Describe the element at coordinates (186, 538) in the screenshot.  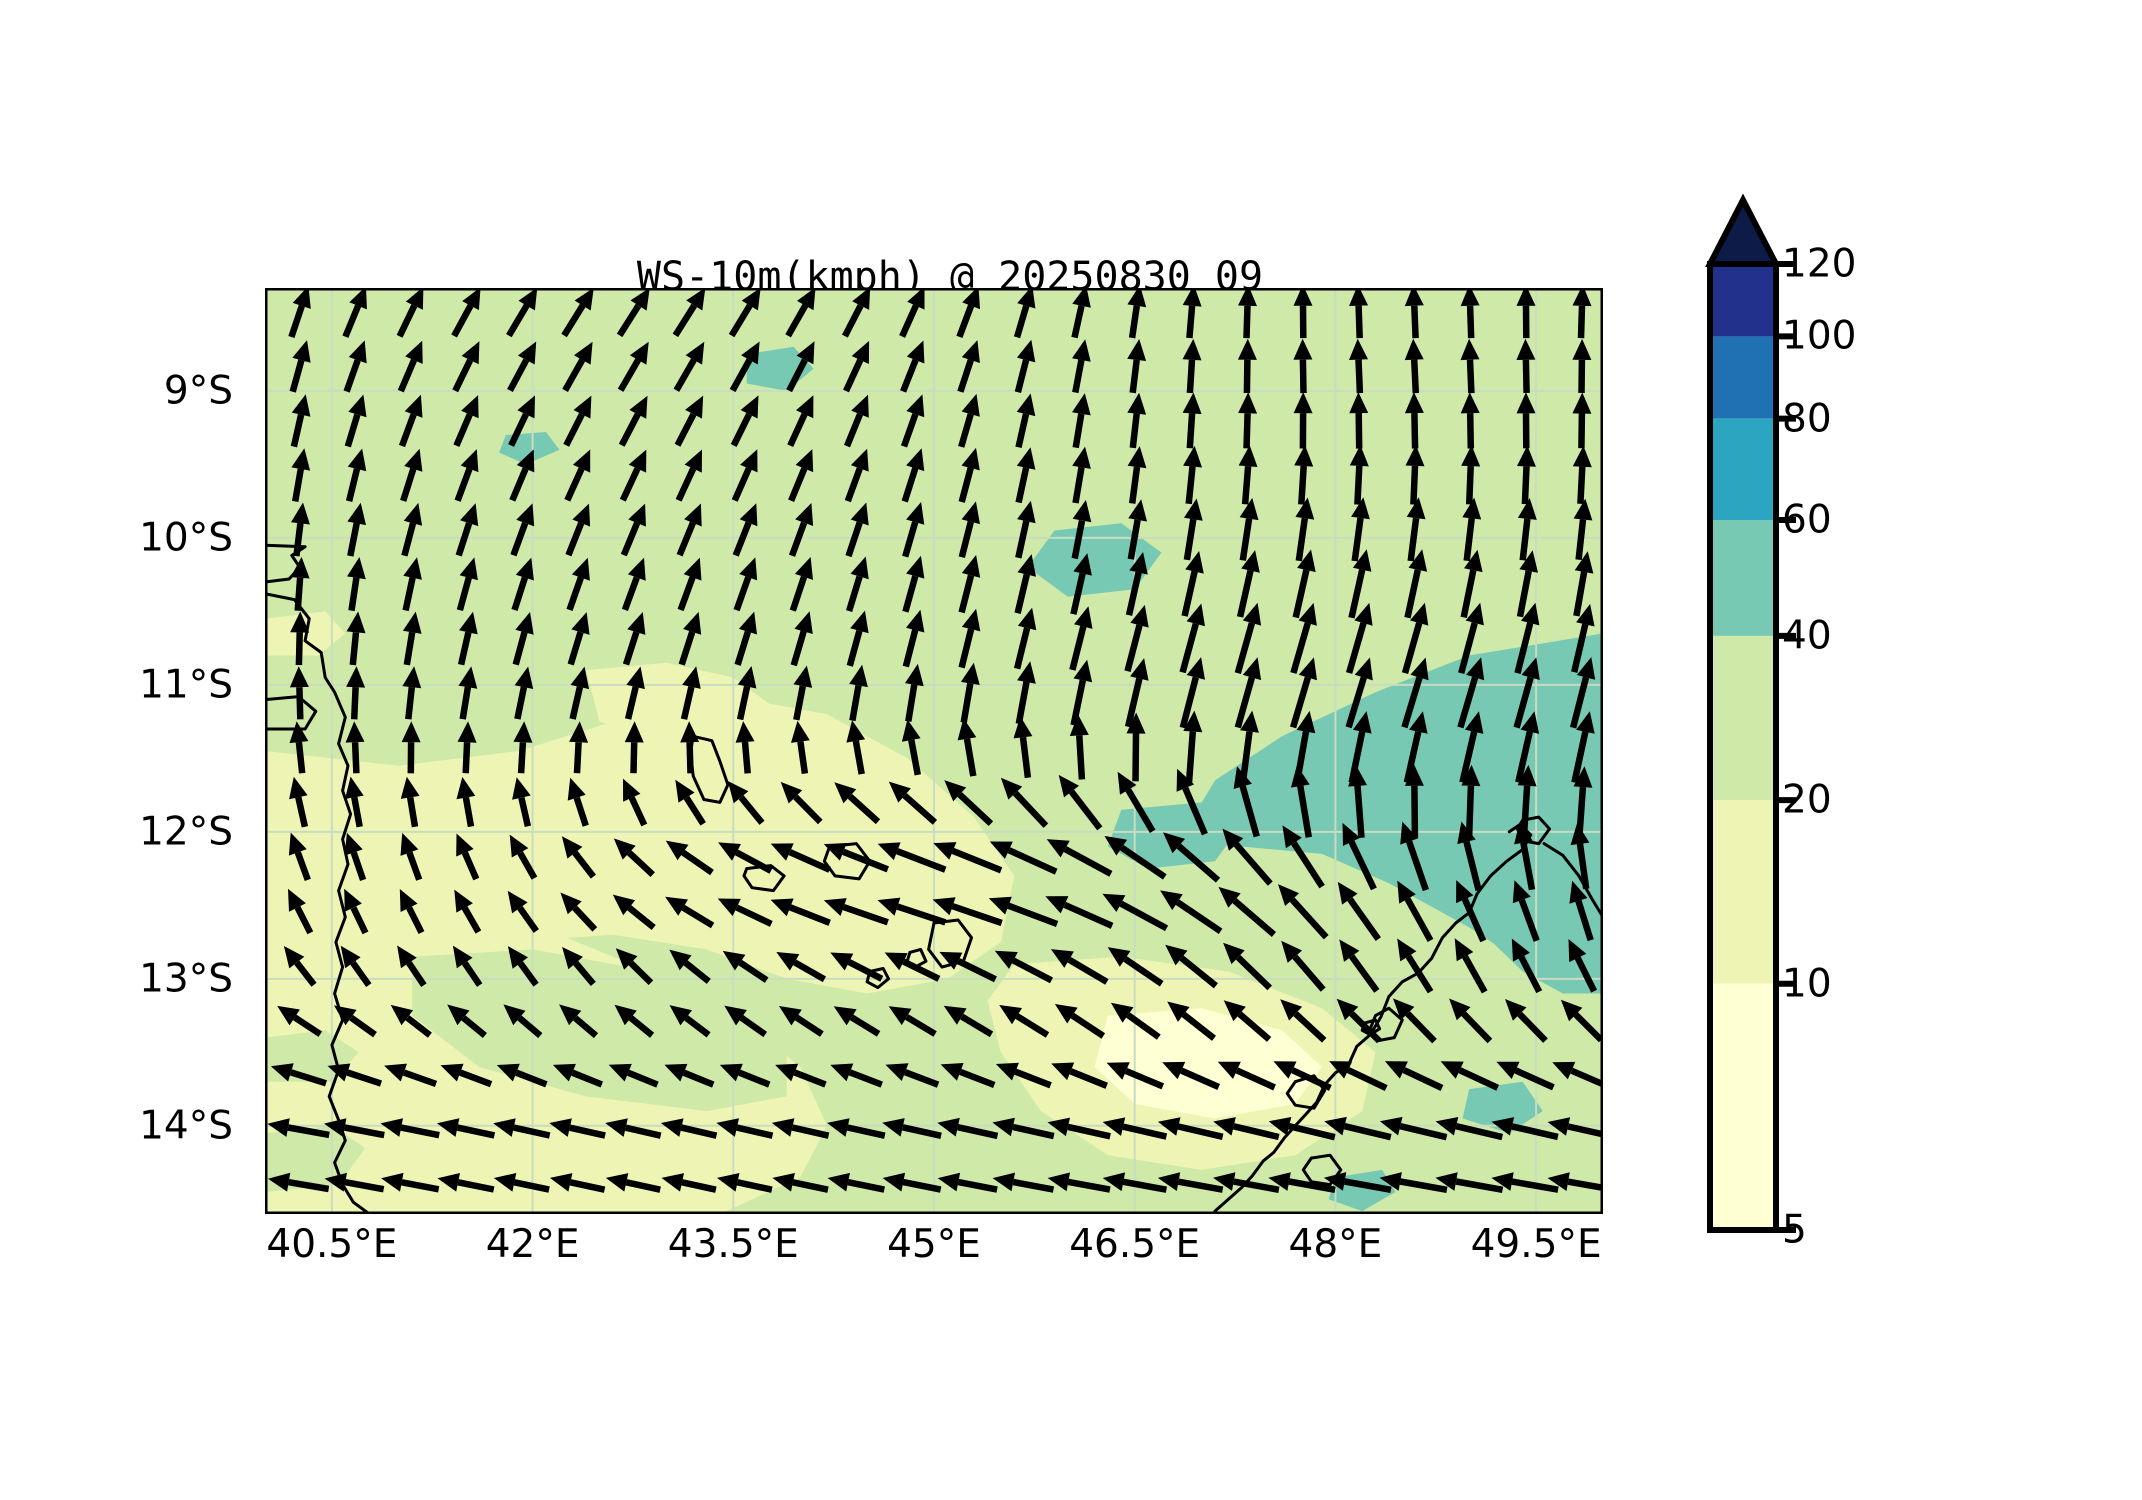
I see `y-tick-10S: 10°S` at that location.